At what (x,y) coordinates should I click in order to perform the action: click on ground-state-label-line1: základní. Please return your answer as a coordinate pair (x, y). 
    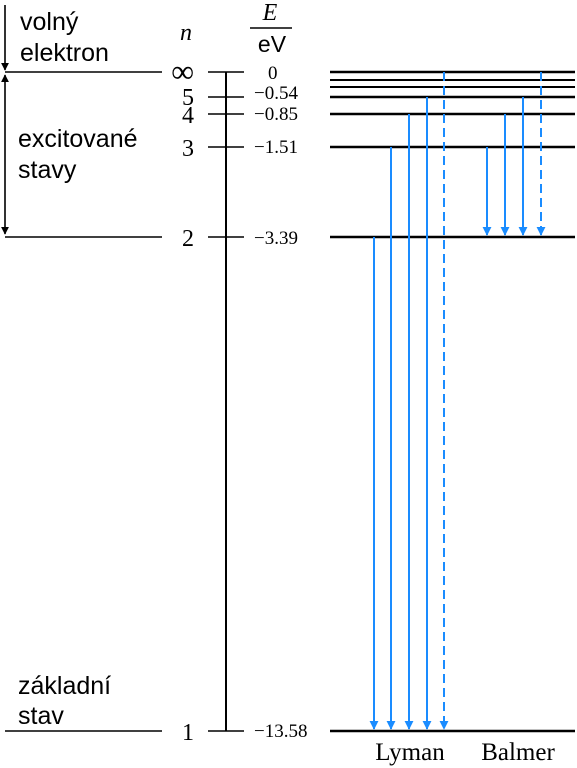
    Looking at the image, I should click on (64, 686).